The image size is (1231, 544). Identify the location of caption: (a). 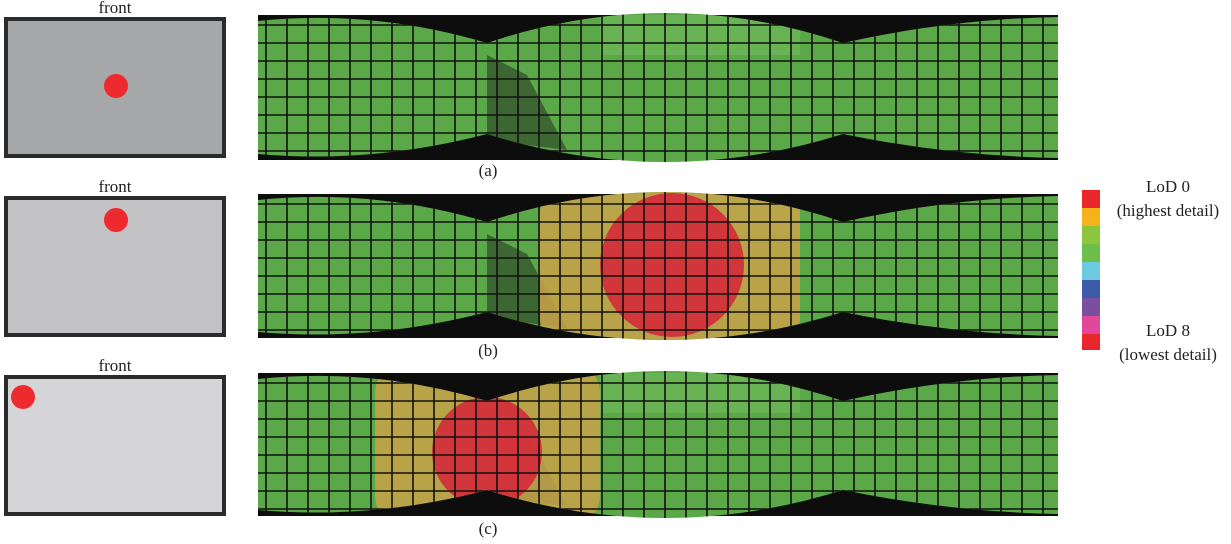
(488, 170).